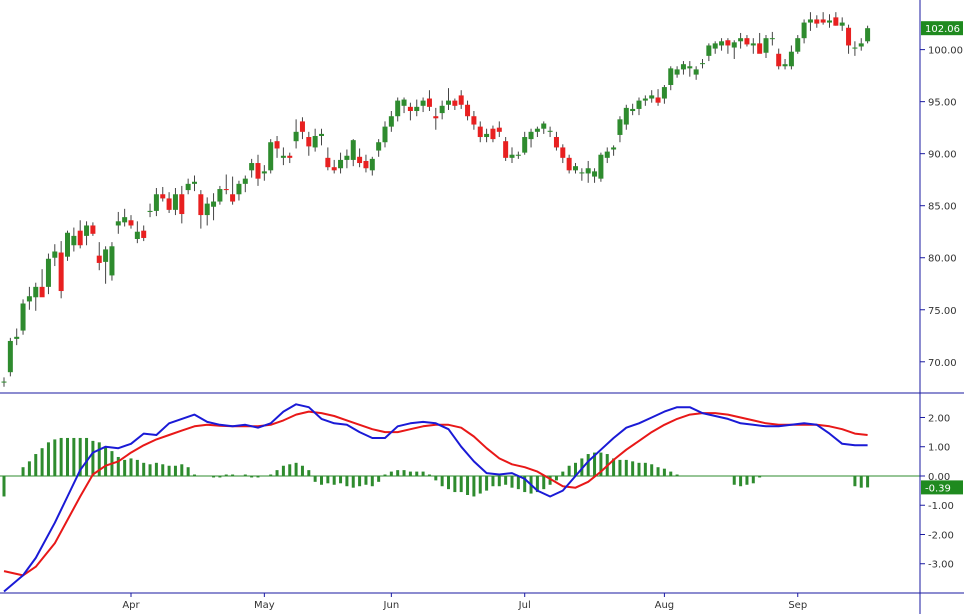  I want to click on indicator-last-label: -0.39, so click(938, 488).